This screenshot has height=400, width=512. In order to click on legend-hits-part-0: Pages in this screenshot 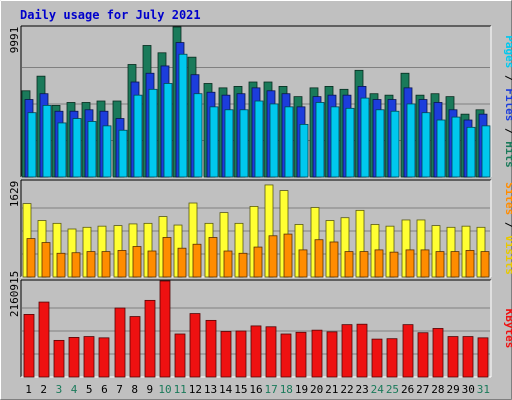, I will do `click(507, 51)`.